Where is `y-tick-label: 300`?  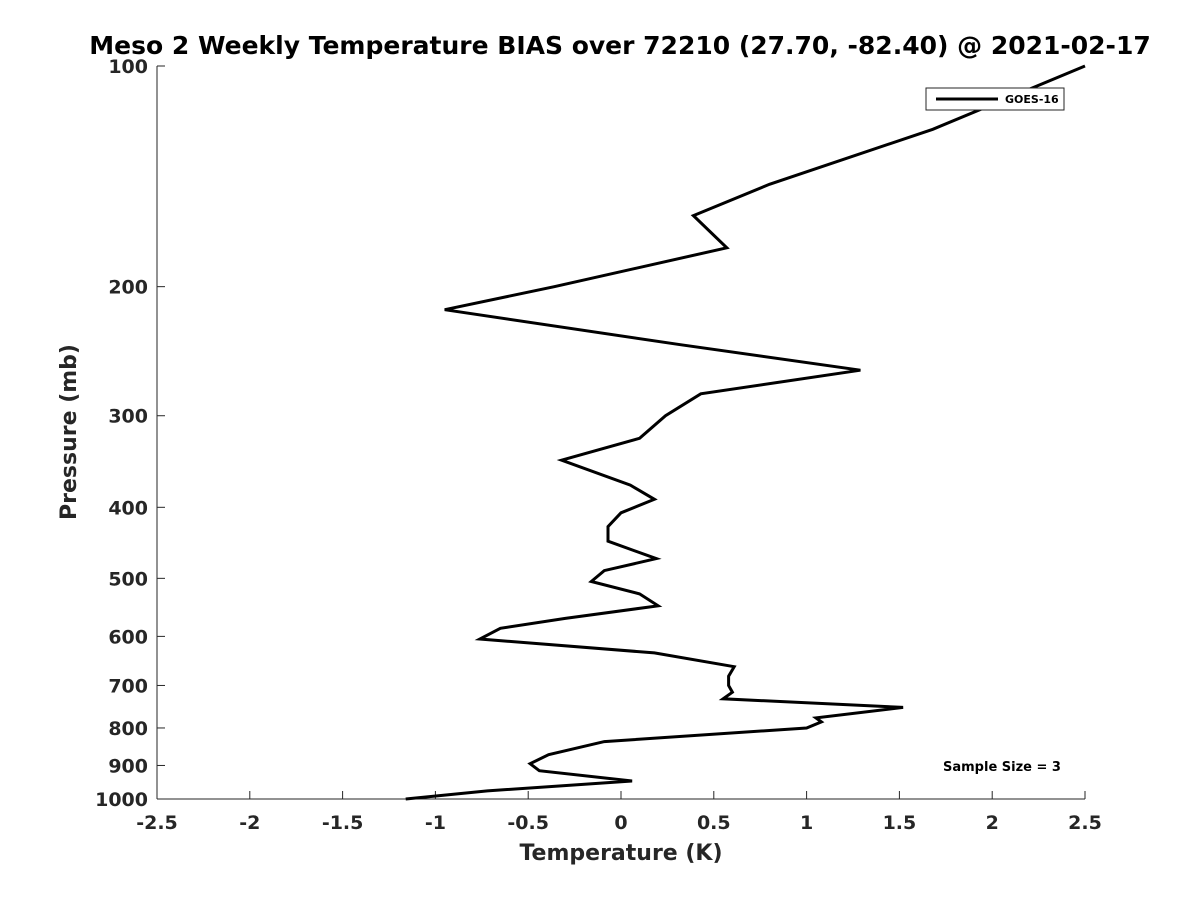
y-tick-label: 300 is located at coordinates (128, 417).